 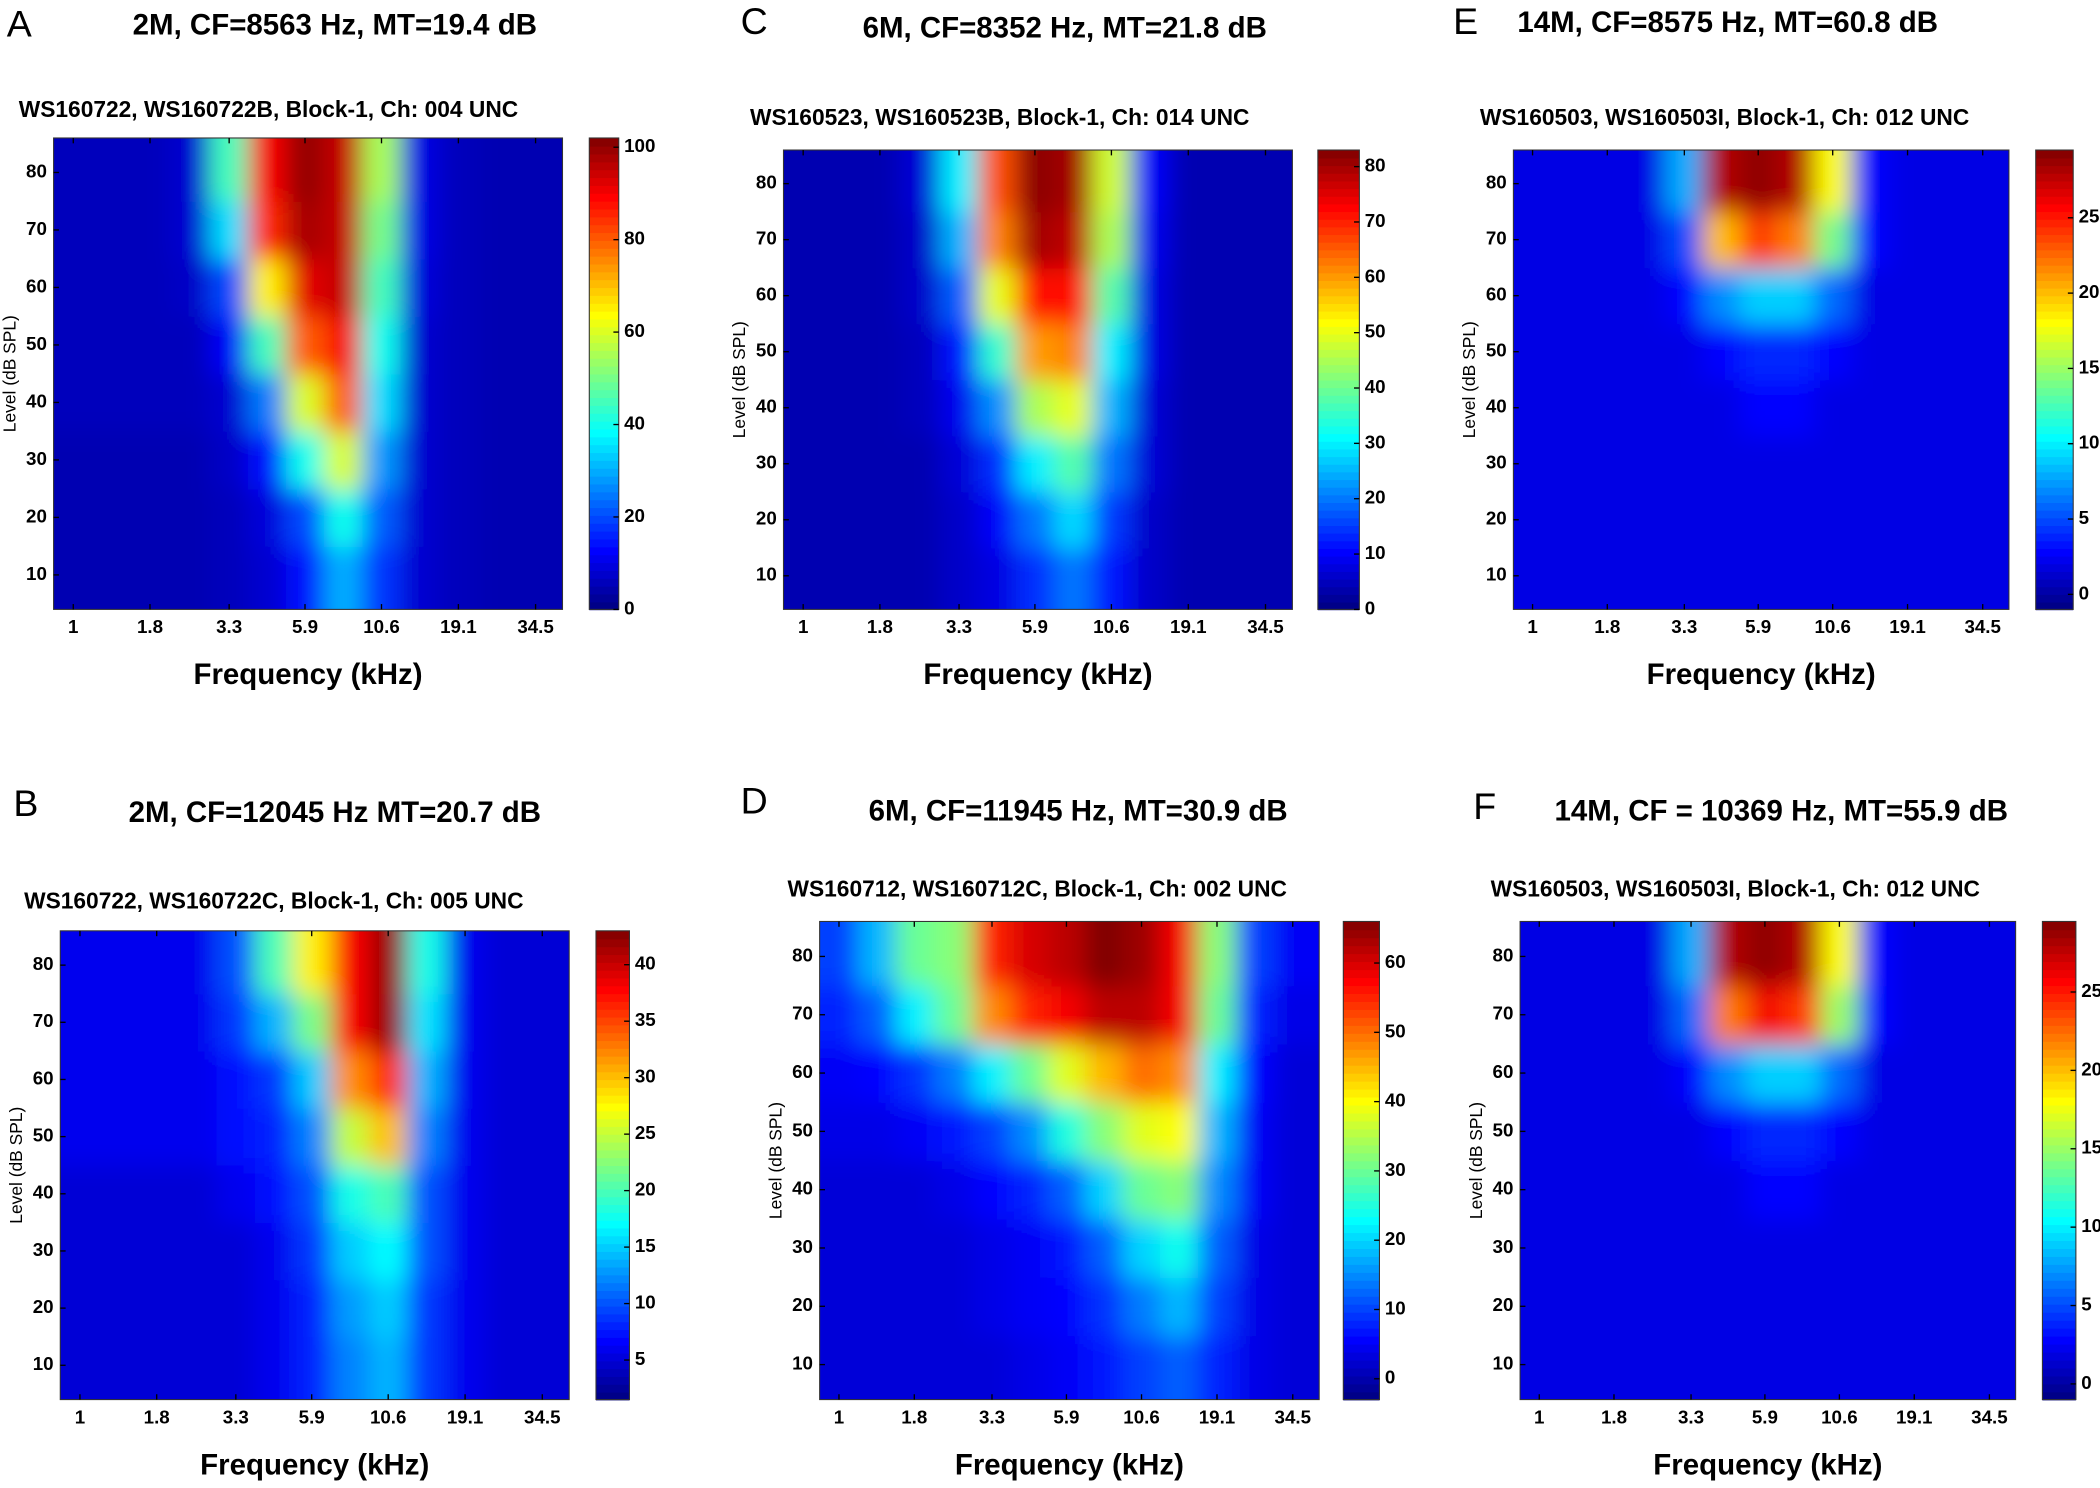 What do you see at coordinates (1727, 22) in the screenshot?
I see `chart-title: 14M, CF=8575 Hz, MT=60.8 dB` at bounding box center [1727, 22].